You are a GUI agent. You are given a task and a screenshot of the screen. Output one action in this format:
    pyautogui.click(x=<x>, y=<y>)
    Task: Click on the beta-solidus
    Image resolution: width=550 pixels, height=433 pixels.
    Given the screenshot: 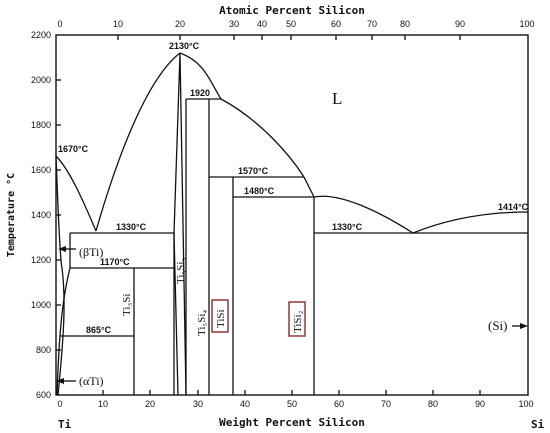 What is the action you would take?
    pyautogui.click(x=59, y=212)
    